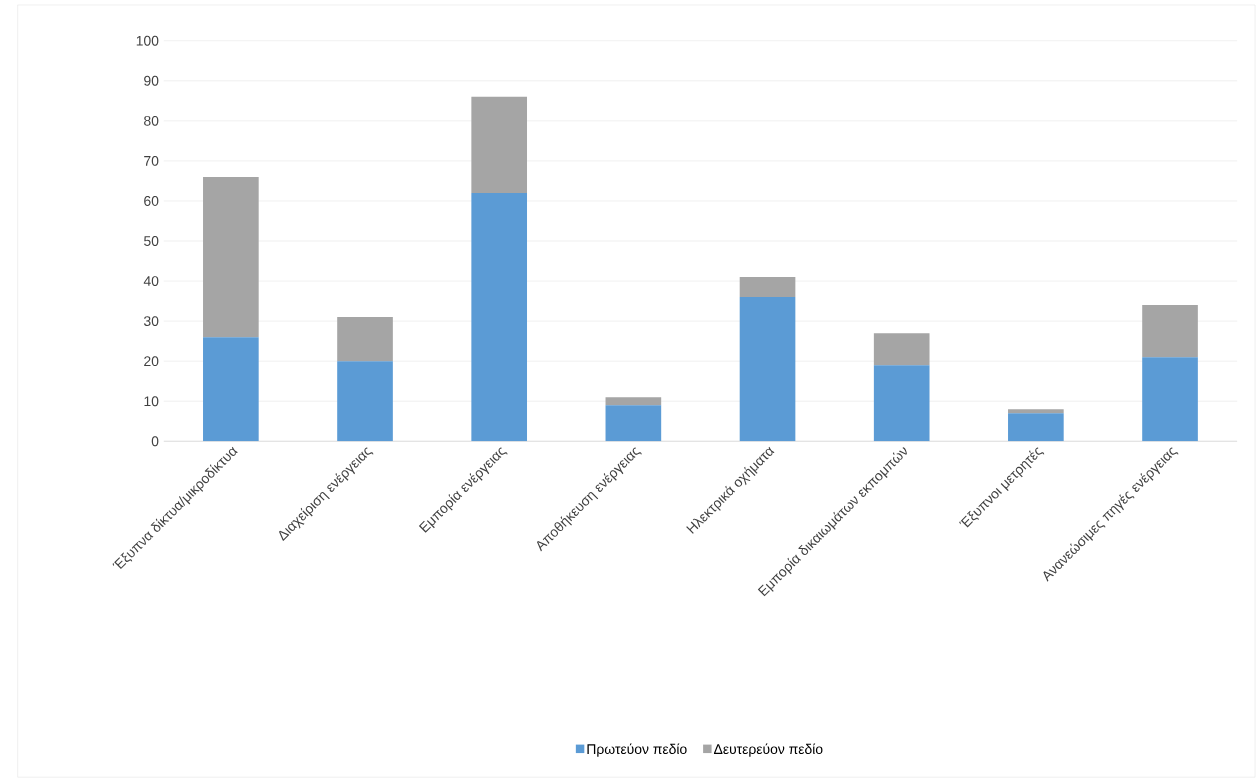 The image size is (1260, 782). What do you see at coordinates (151, 160) in the screenshot?
I see `y-tick-label: 70` at bounding box center [151, 160].